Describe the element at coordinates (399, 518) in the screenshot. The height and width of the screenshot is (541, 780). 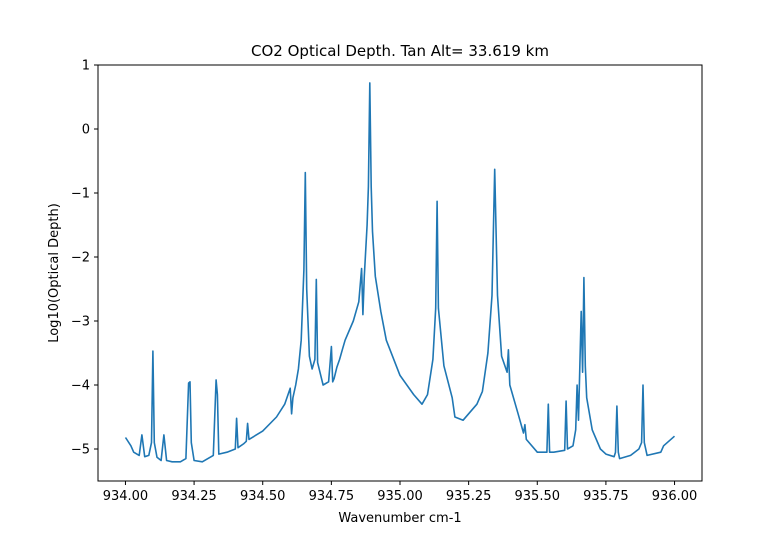
I see `x-axis-label: Wavenumber cm-1` at that location.